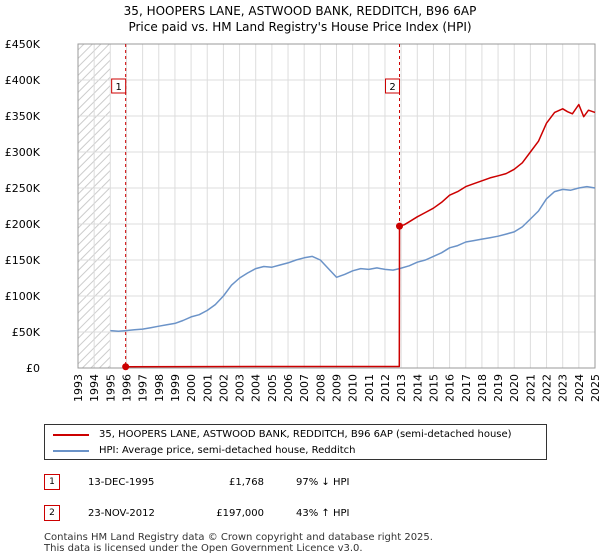  I want to click on x-tick-label: 2002, so click(223, 388).